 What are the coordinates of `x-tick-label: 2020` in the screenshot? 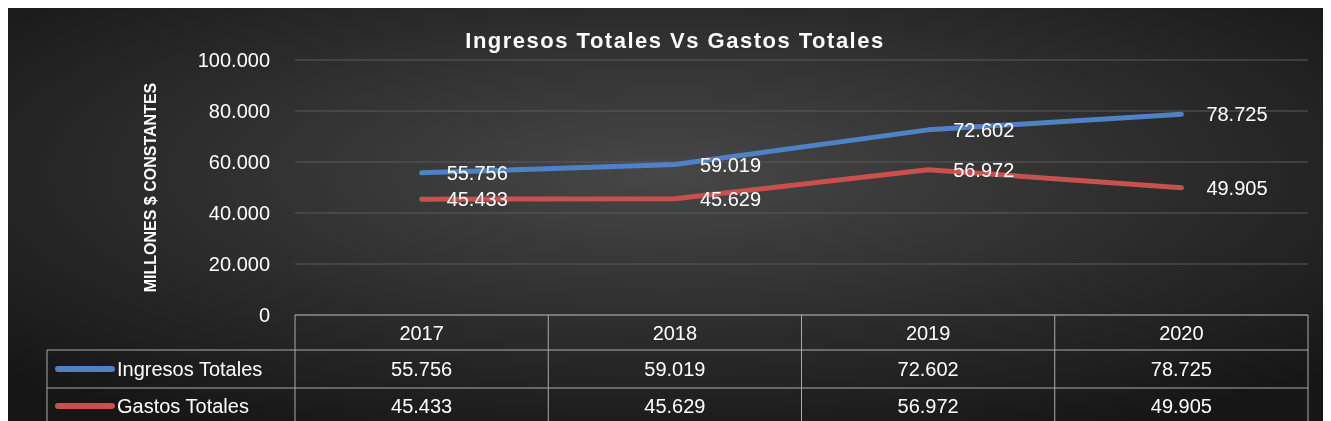 It's located at (1181, 332).